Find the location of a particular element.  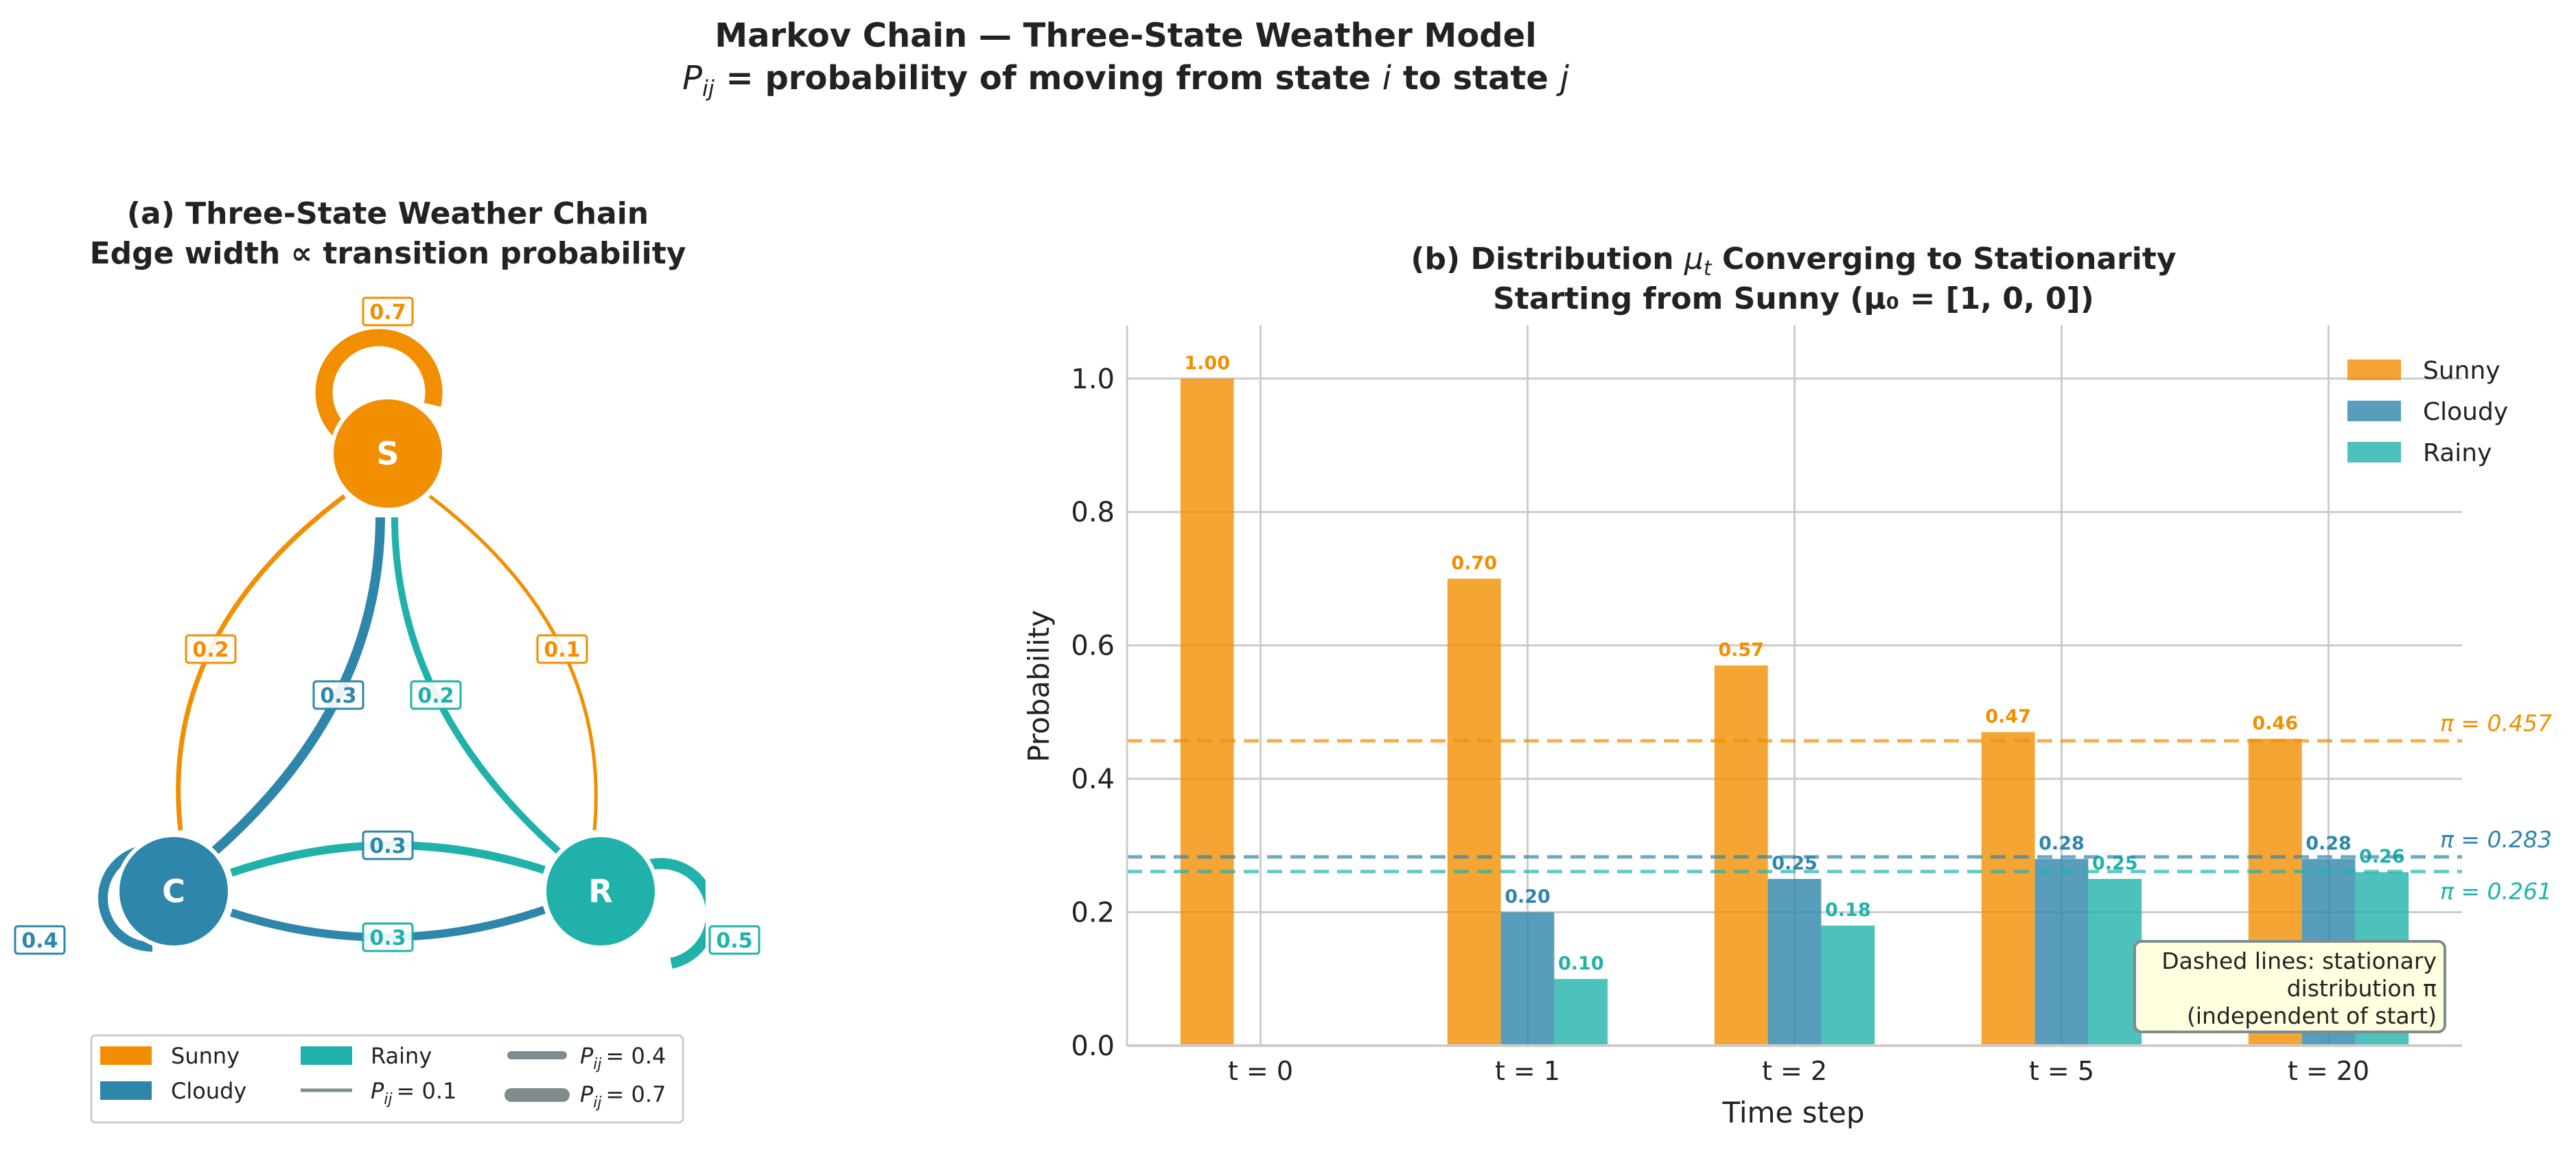

svg-text: 0.1 is located at coordinates (562, 650).